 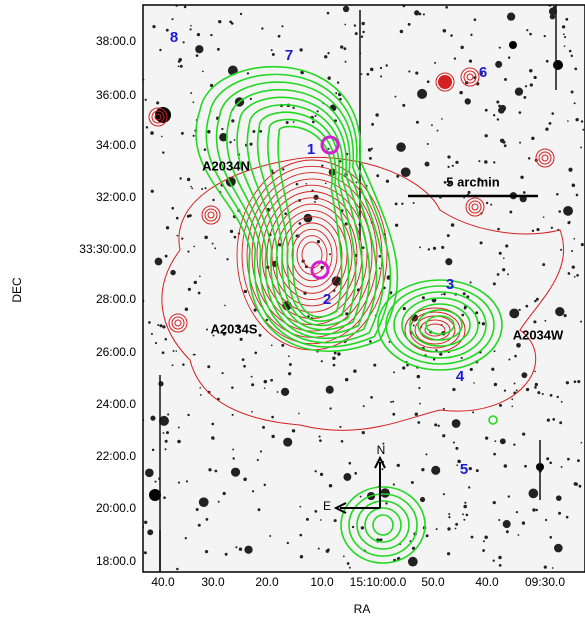 I want to click on y-tick-label: 22:00.0, so click(x=116, y=456).